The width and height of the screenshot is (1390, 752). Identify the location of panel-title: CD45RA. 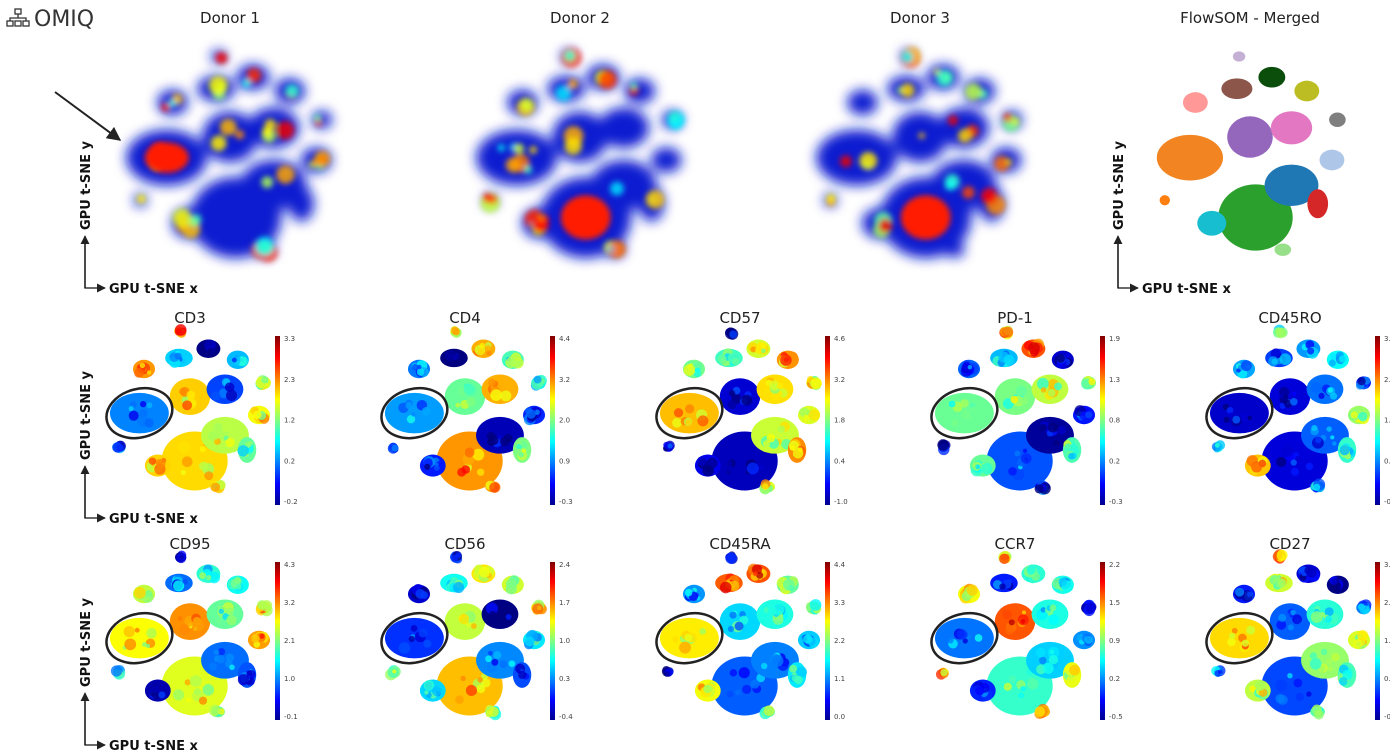
(740, 544).